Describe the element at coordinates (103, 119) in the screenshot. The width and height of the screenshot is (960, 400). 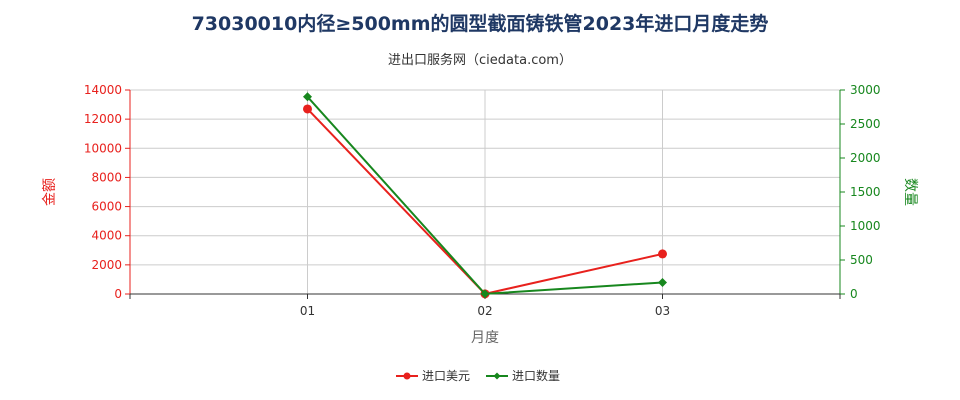
I see `y-left-tick-label-6: 12000` at that location.